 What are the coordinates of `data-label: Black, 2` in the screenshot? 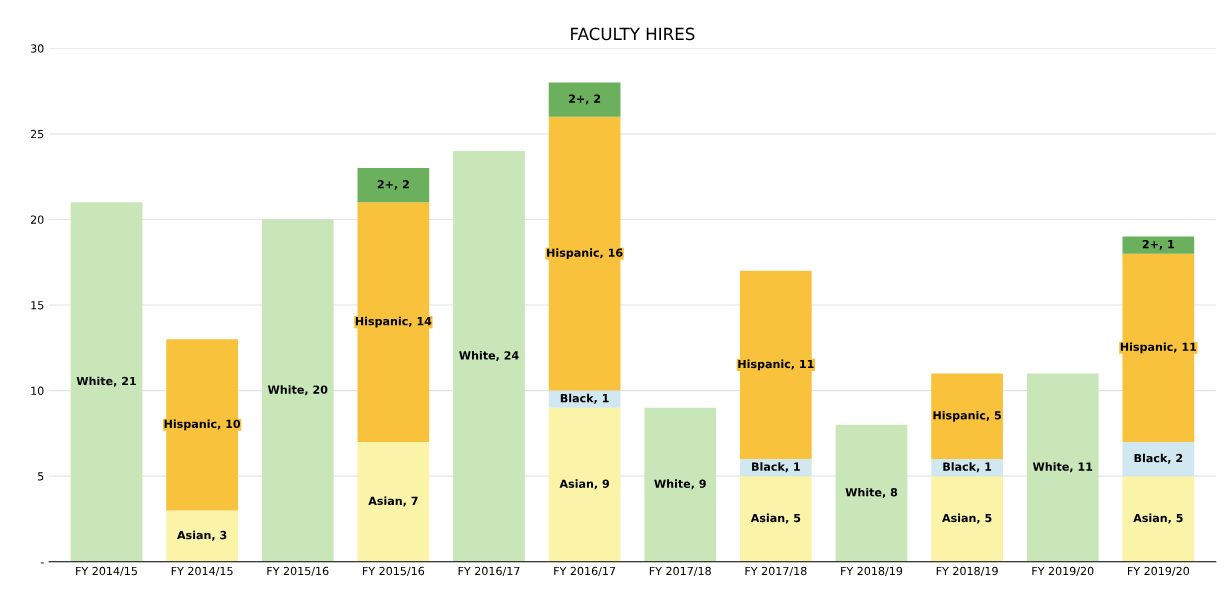 It's located at (1158, 458).